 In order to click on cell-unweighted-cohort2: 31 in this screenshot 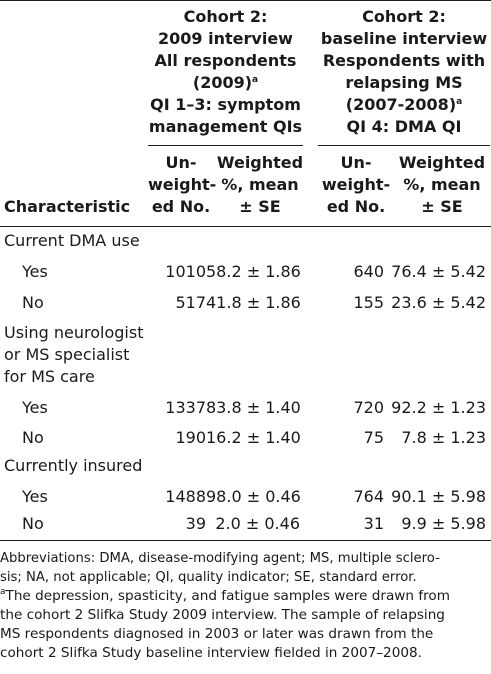, I will do `click(373, 523)`.